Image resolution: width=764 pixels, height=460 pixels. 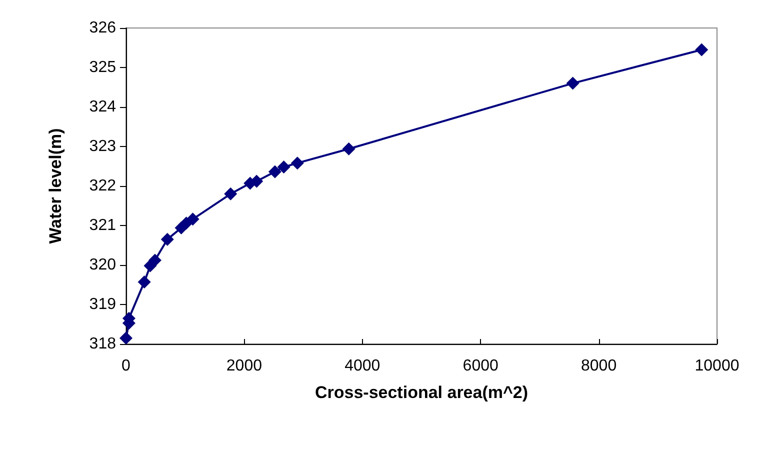 I want to click on x-tick-label: 10000, so click(x=717, y=366).